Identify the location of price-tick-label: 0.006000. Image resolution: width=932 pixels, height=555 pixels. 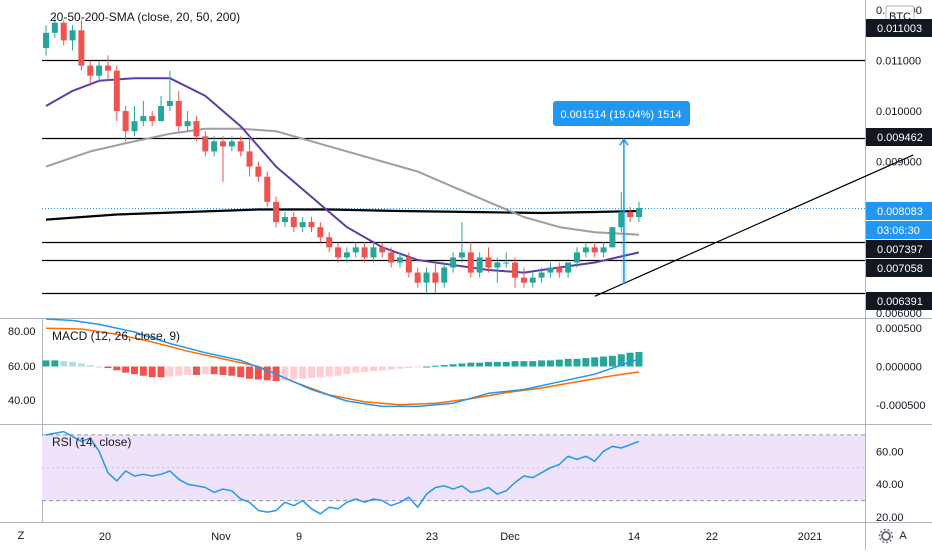
(899, 314).